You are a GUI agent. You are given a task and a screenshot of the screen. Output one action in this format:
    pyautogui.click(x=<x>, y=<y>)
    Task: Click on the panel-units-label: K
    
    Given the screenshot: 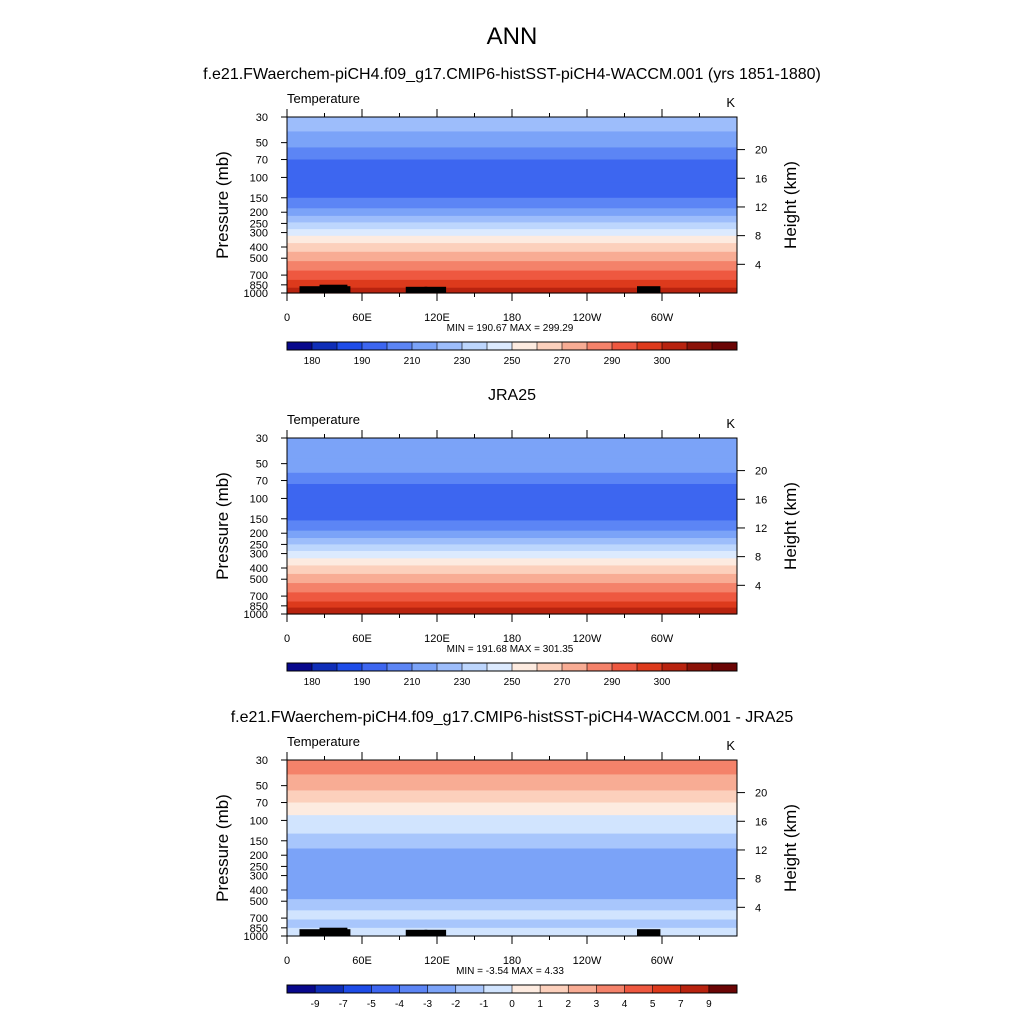 What is the action you would take?
    pyautogui.click(x=730, y=423)
    